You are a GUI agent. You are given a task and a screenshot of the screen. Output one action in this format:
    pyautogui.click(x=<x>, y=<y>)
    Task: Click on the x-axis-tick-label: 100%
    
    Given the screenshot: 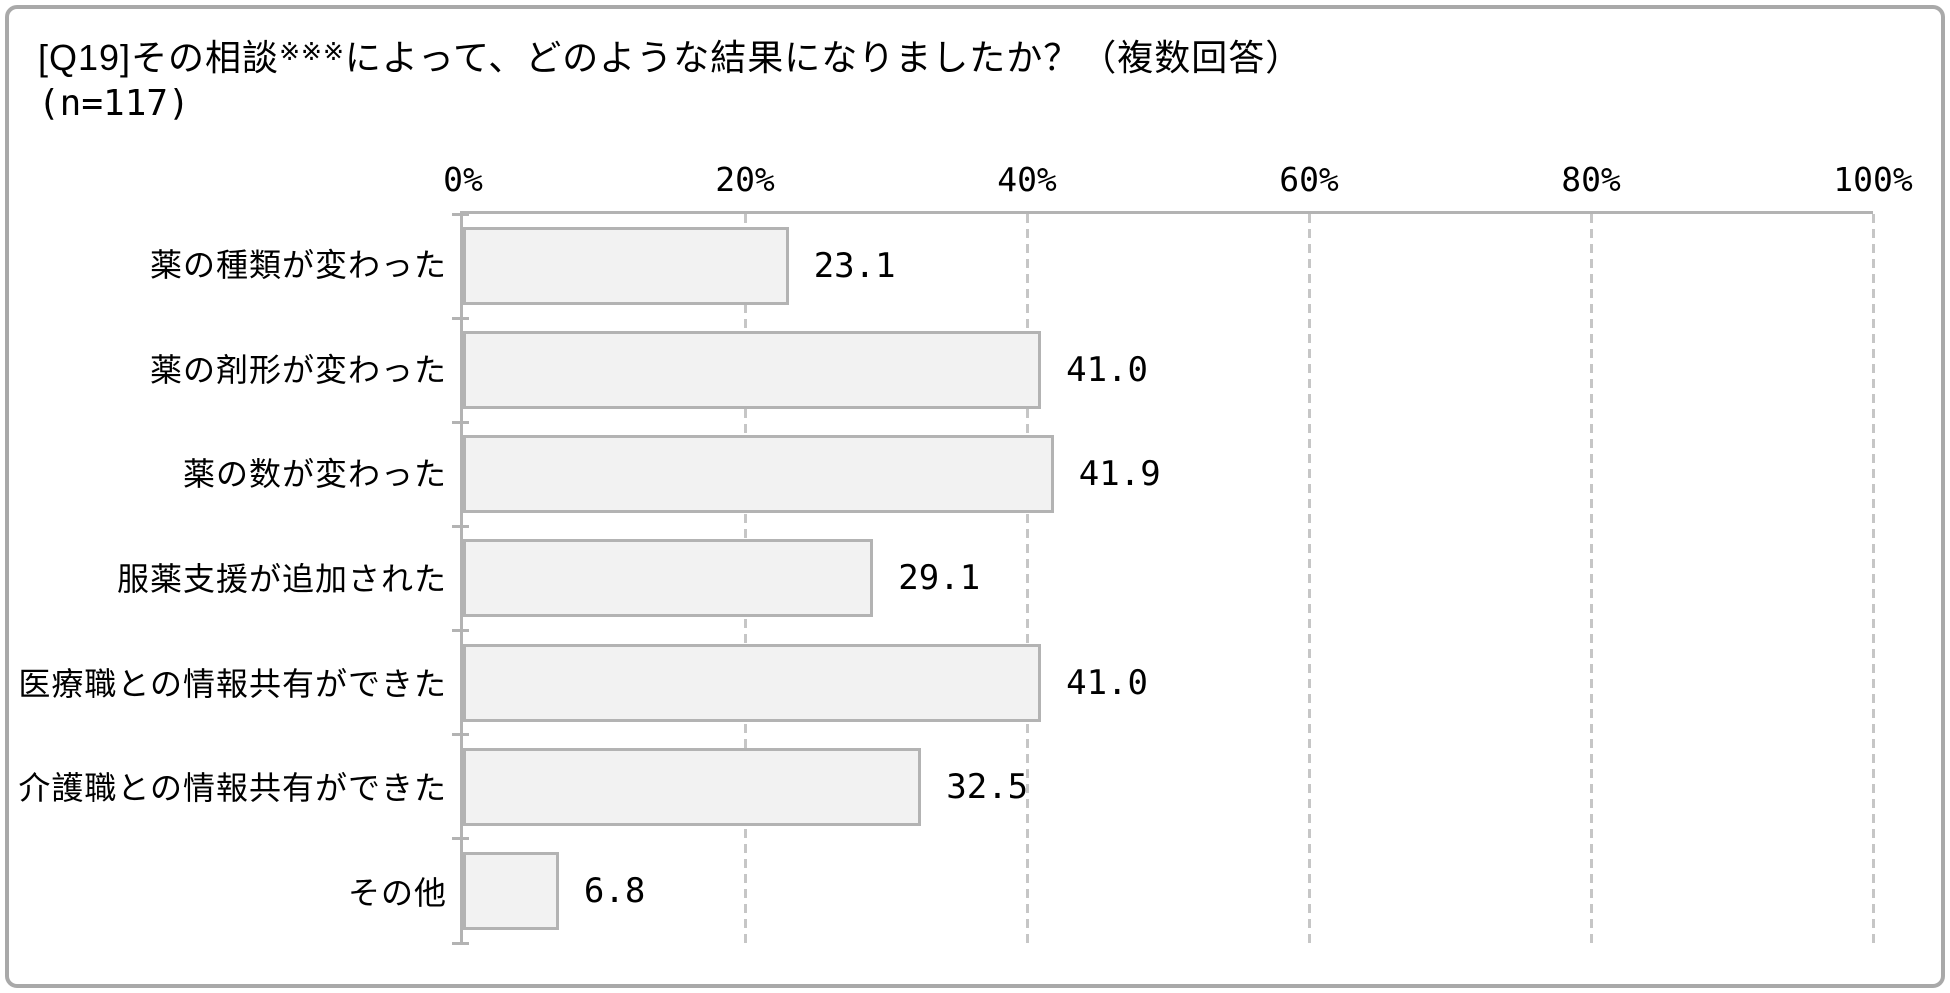 What is the action you would take?
    pyautogui.click(x=1873, y=179)
    